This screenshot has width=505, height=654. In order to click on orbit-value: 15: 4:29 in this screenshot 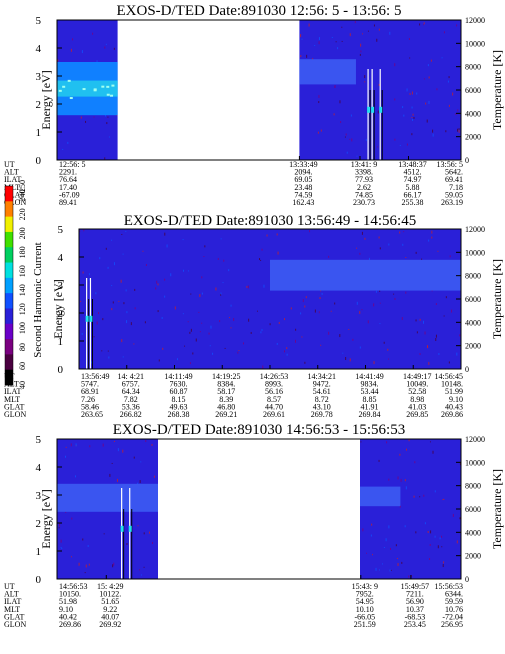, I will do `click(110, 586)`.